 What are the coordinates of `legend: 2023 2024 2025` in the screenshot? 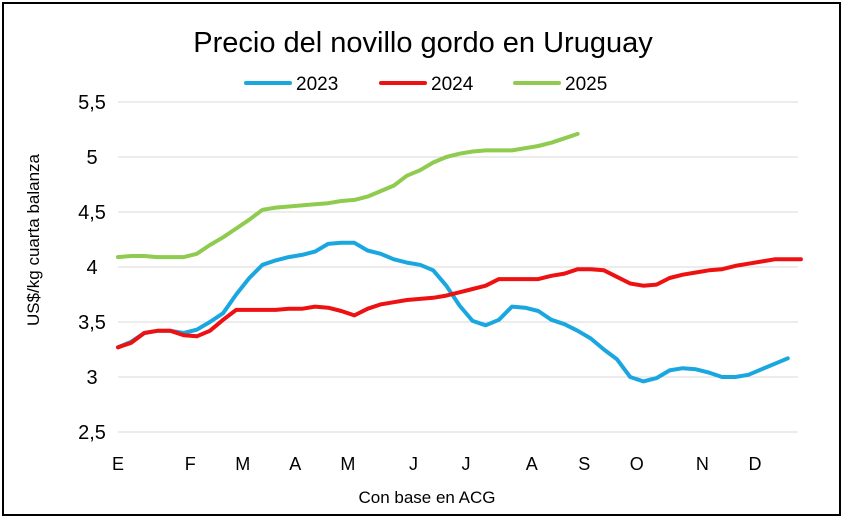 It's located at (425, 84).